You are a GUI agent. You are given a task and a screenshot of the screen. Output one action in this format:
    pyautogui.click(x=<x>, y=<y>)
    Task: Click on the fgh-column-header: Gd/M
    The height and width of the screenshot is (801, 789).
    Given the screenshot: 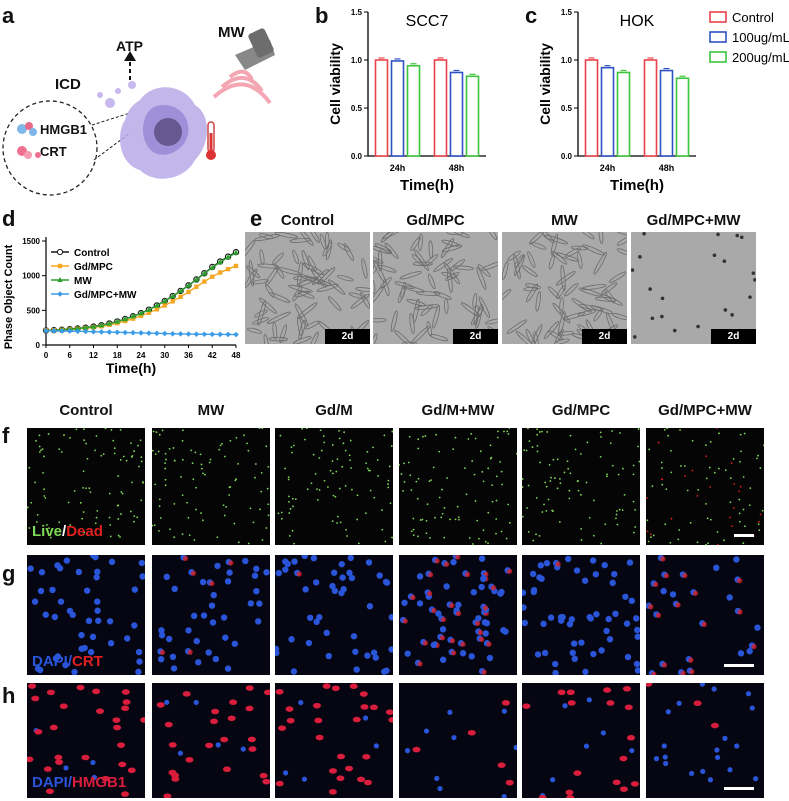 What is the action you would take?
    pyautogui.click(x=334, y=410)
    